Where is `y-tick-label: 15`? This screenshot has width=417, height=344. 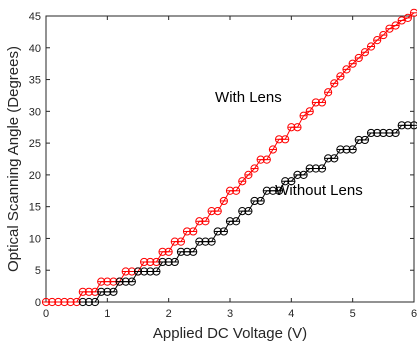 y-tick-label: 15 is located at coordinates (35, 208).